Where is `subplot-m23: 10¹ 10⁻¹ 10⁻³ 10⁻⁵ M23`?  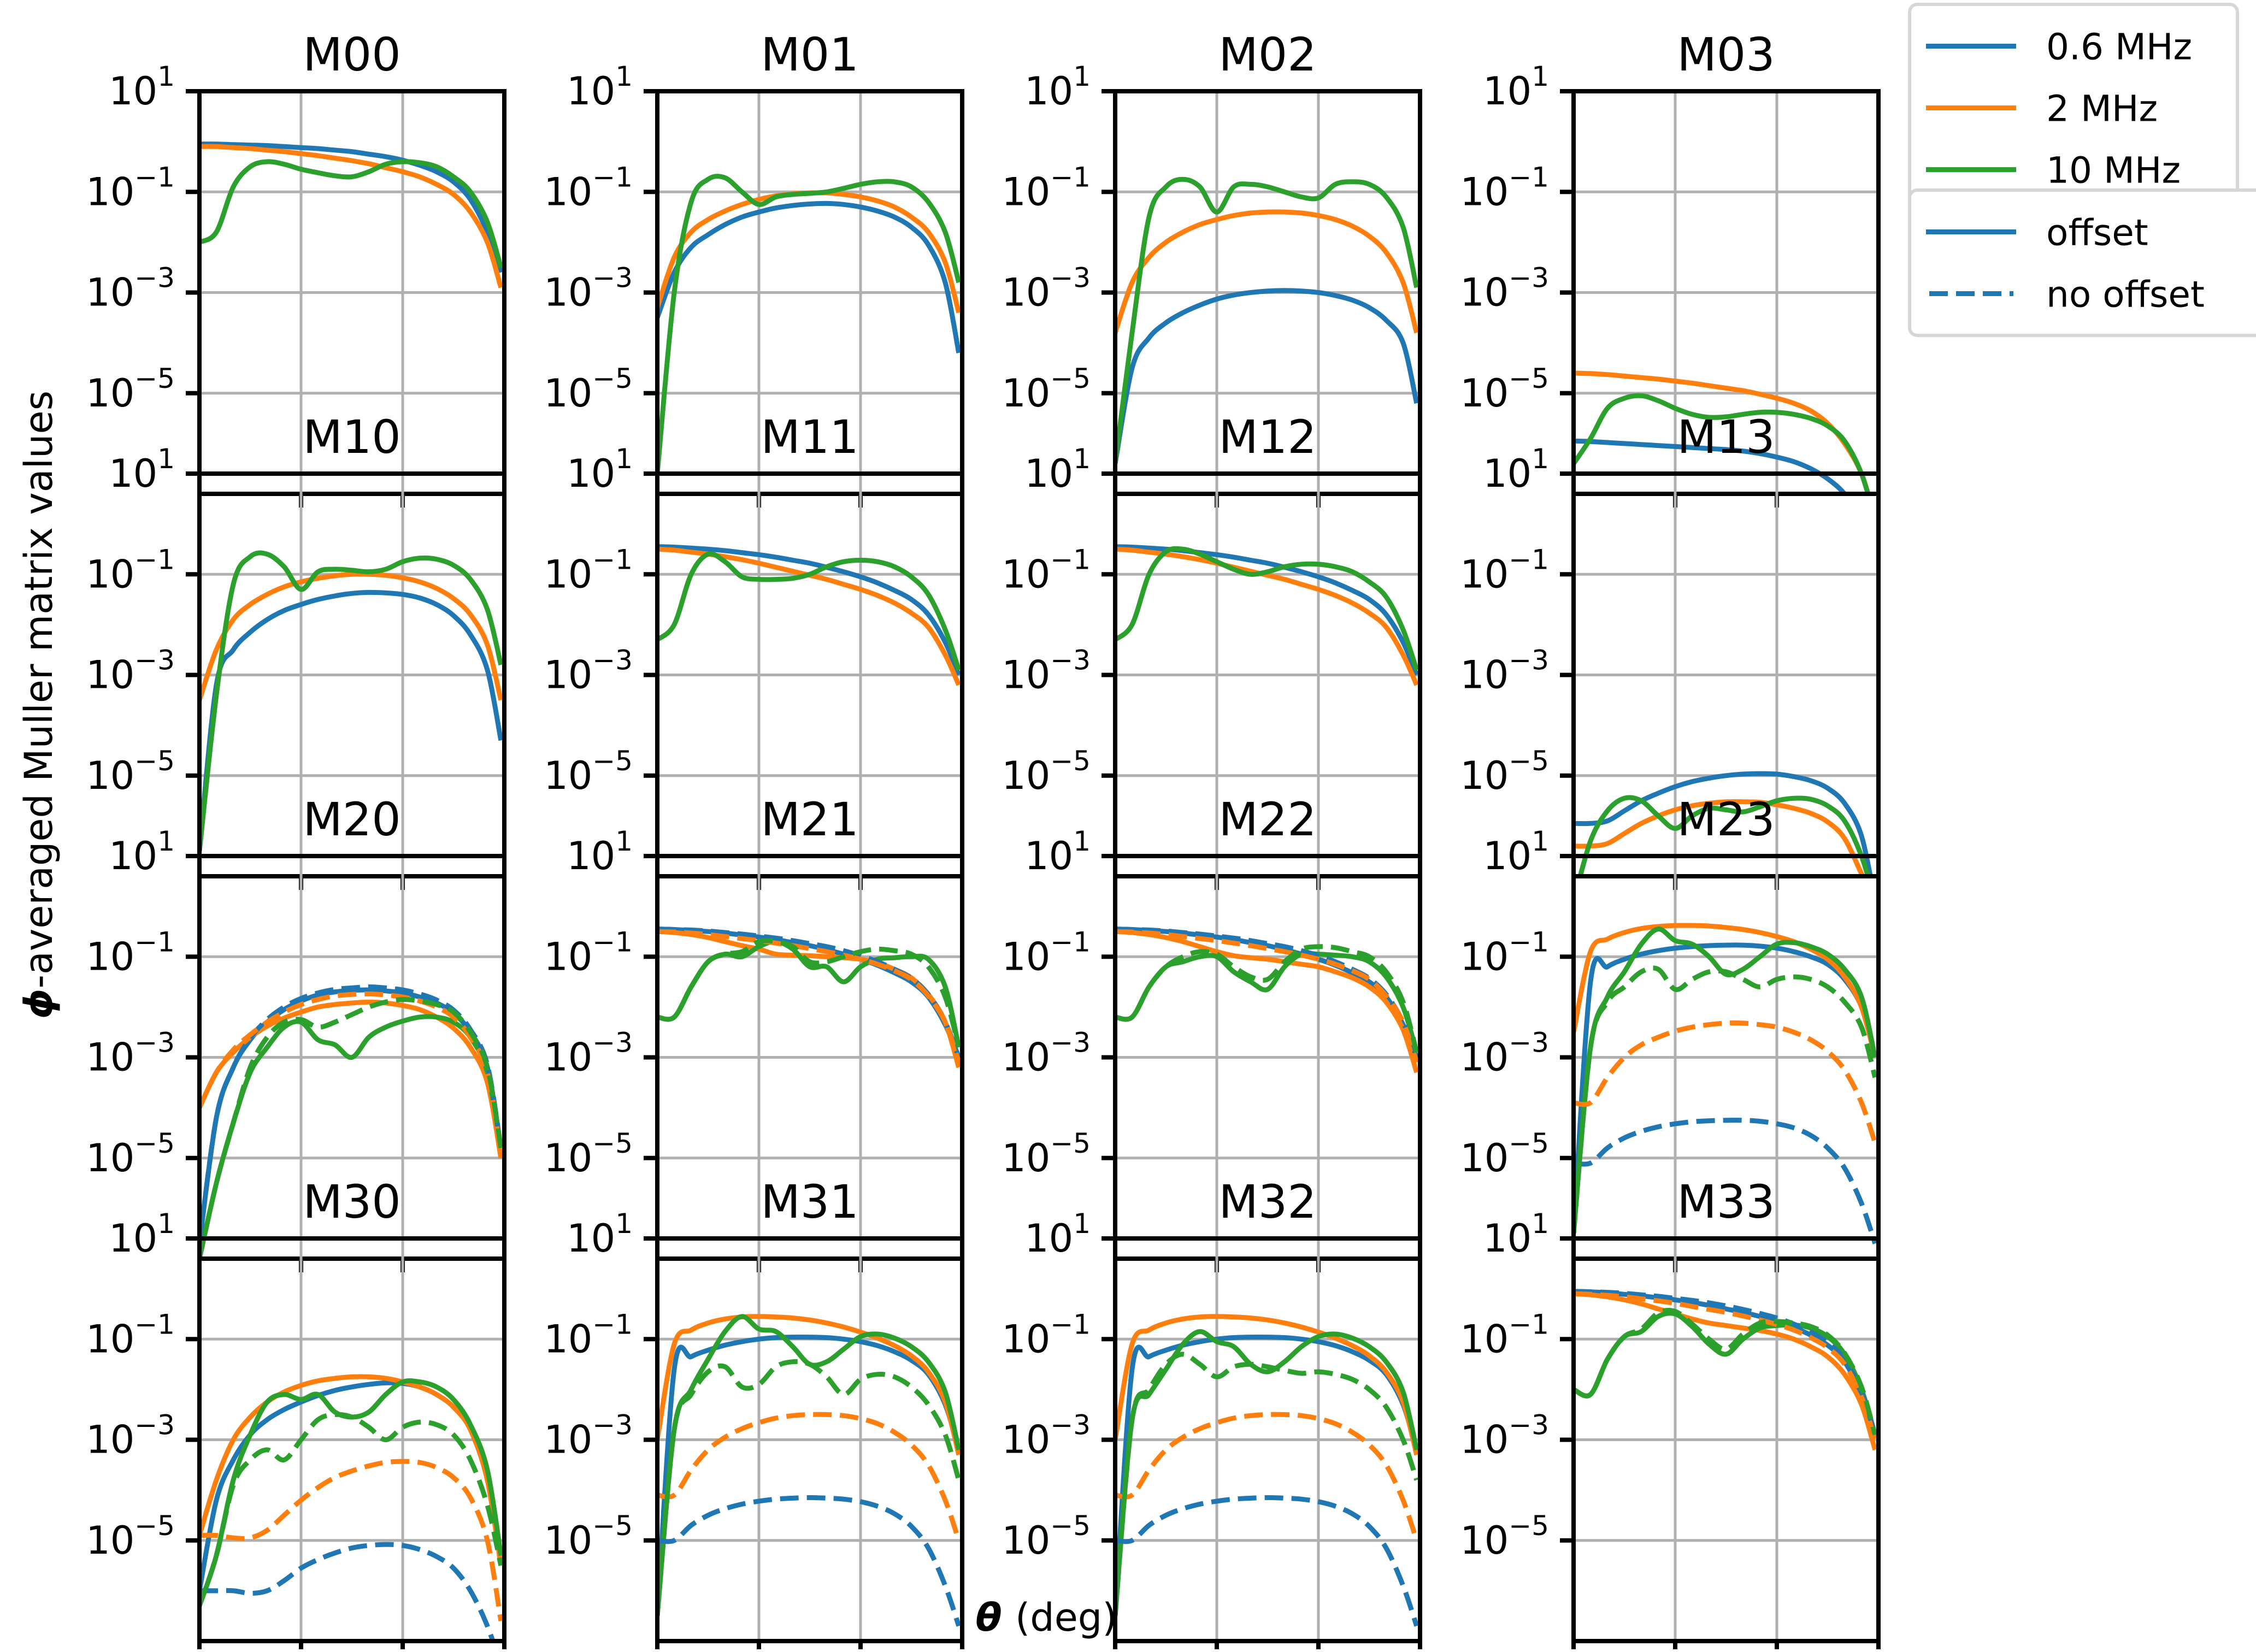
subplot-m23: 10¹ 10⁻¹ 10⁻³ 10⁻⁵ M23 is located at coordinates (1670, 1032).